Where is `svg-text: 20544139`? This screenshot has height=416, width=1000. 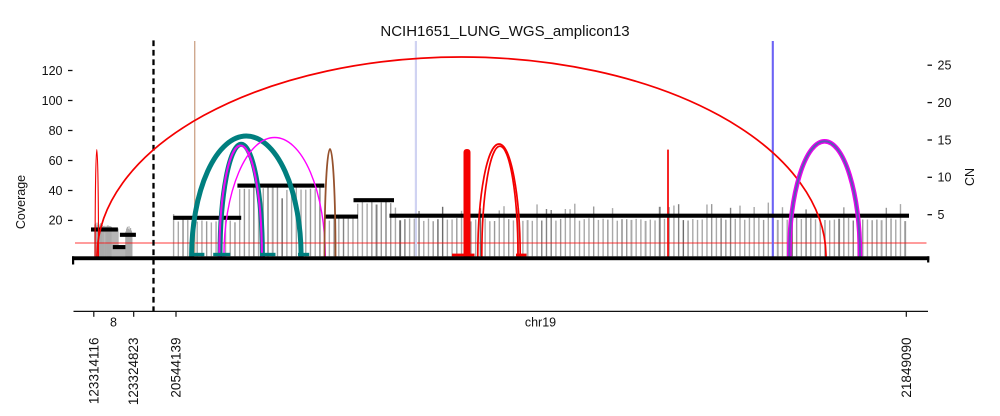 svg-text: 20544139 is located at coordinates (176, 368).